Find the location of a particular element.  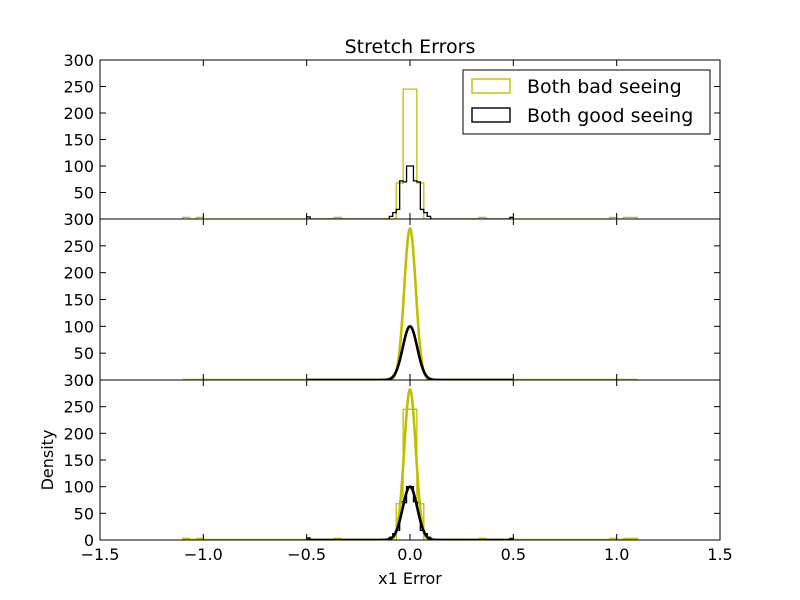

x-tick-label: 0.5 is located at coordinates (513, 554).